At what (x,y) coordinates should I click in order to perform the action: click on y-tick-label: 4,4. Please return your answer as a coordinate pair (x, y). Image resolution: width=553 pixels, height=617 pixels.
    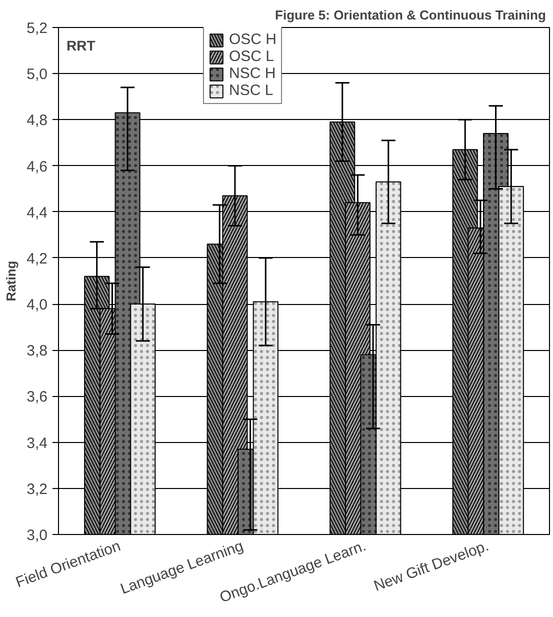
    Looking at the image, I should click on (37, 213).